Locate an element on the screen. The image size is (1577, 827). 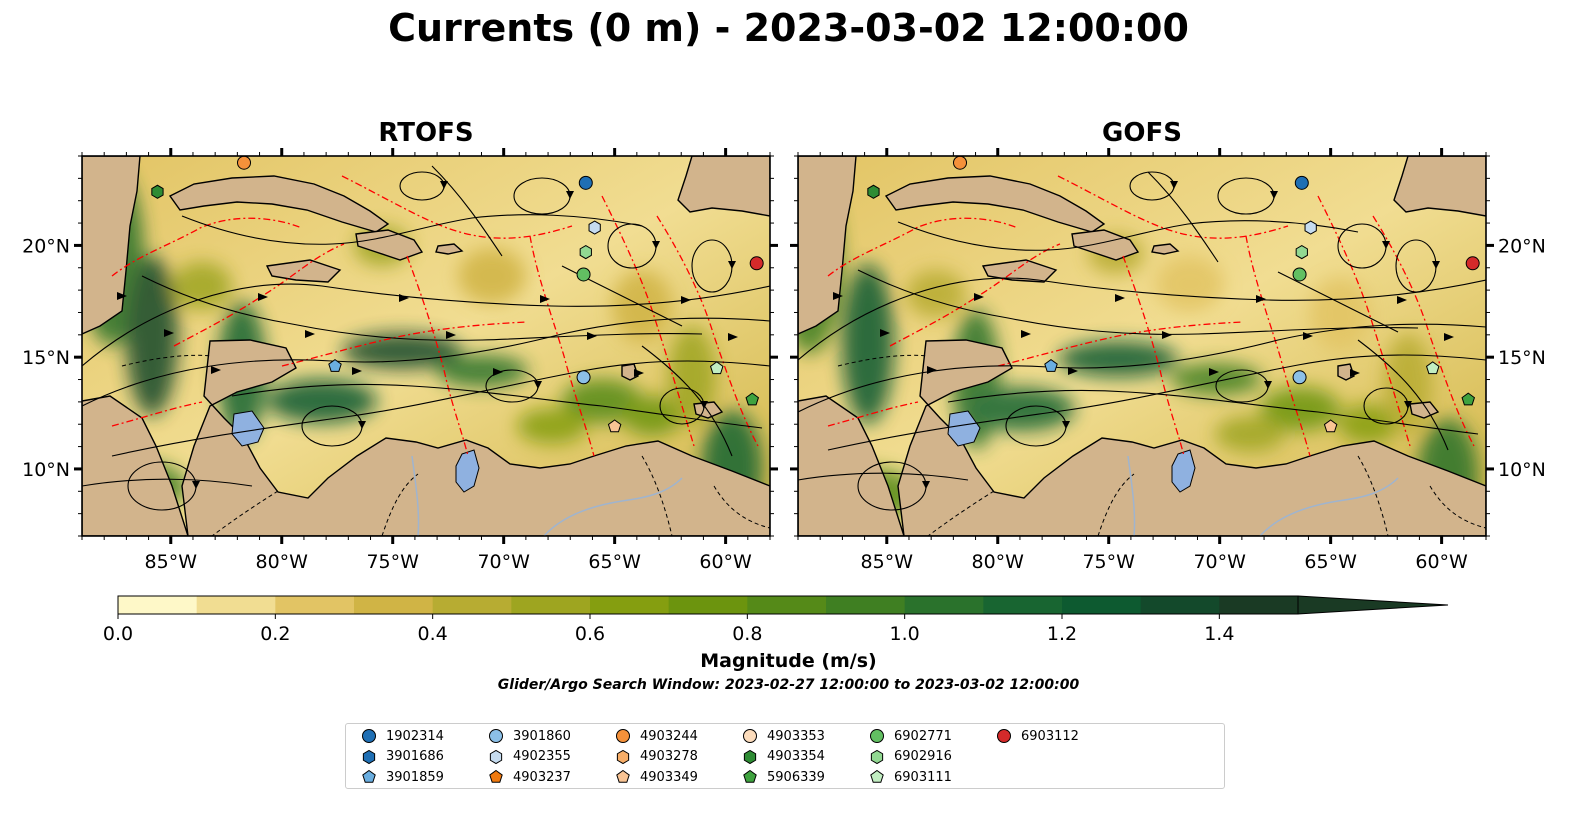
legend-label: 6902916 is located at coordinates (923, 756).